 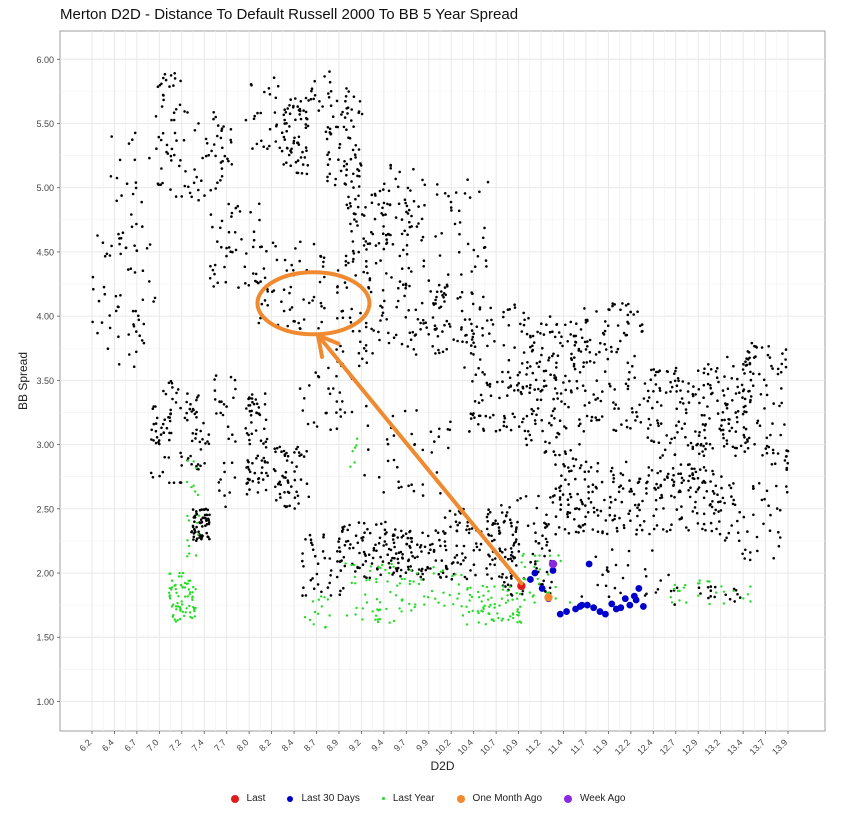 What do you see at coordinates (108, 745) in the screenshot?
I see `x-tick-label: 6.4` at bounding box center [108, 745].